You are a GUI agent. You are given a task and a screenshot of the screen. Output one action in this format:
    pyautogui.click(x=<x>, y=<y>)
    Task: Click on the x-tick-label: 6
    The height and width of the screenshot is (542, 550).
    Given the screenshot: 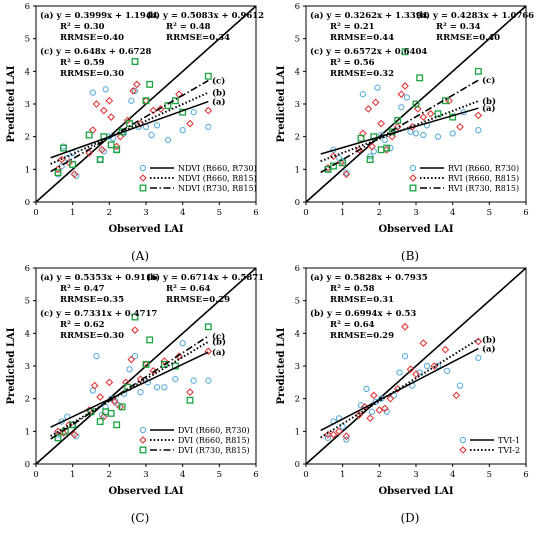 What is the action you would take?
    pyautogui.click(x=255, y=475)
    